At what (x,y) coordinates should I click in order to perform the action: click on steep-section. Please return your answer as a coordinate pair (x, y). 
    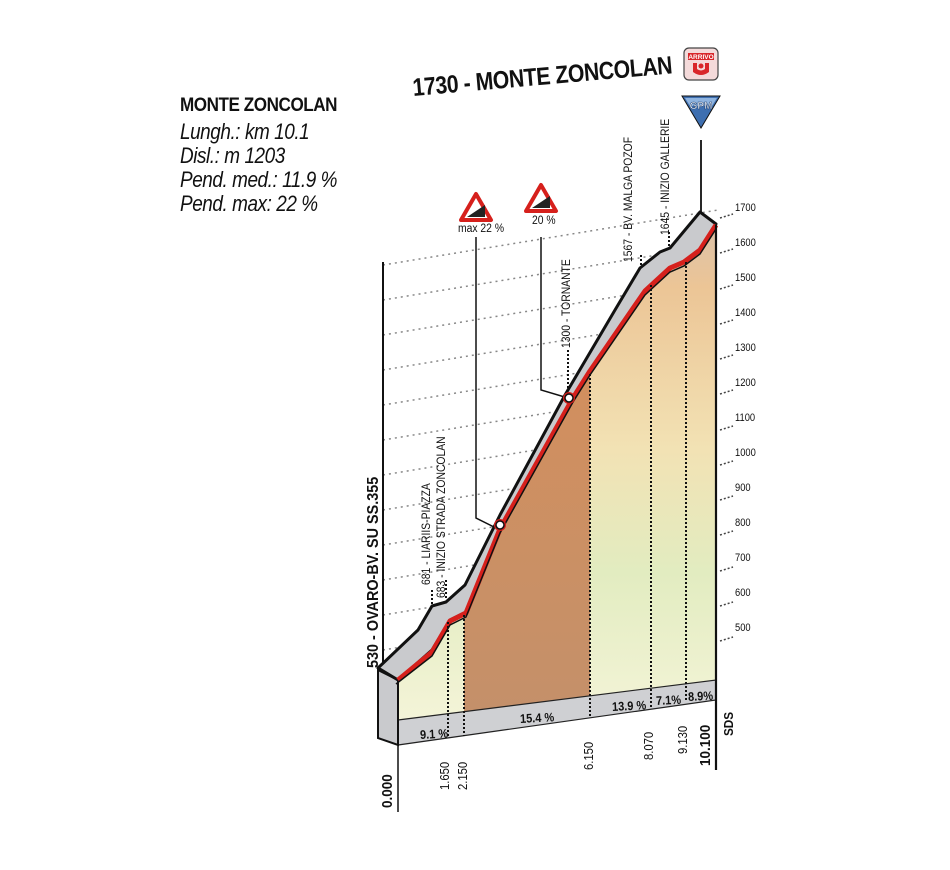
    Looking at the image, I should click on (527, 545).